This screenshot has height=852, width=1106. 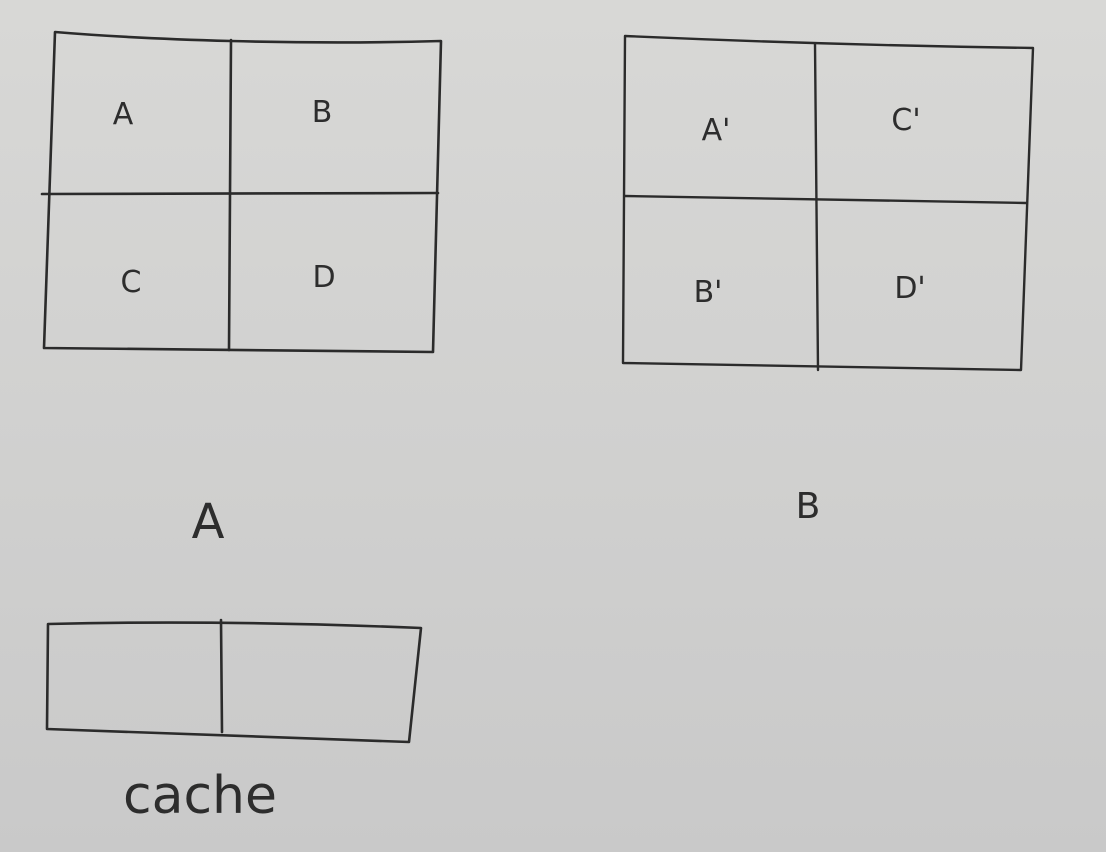 I want to click on matrix-b-caption: B, so click(x=808, y=506).